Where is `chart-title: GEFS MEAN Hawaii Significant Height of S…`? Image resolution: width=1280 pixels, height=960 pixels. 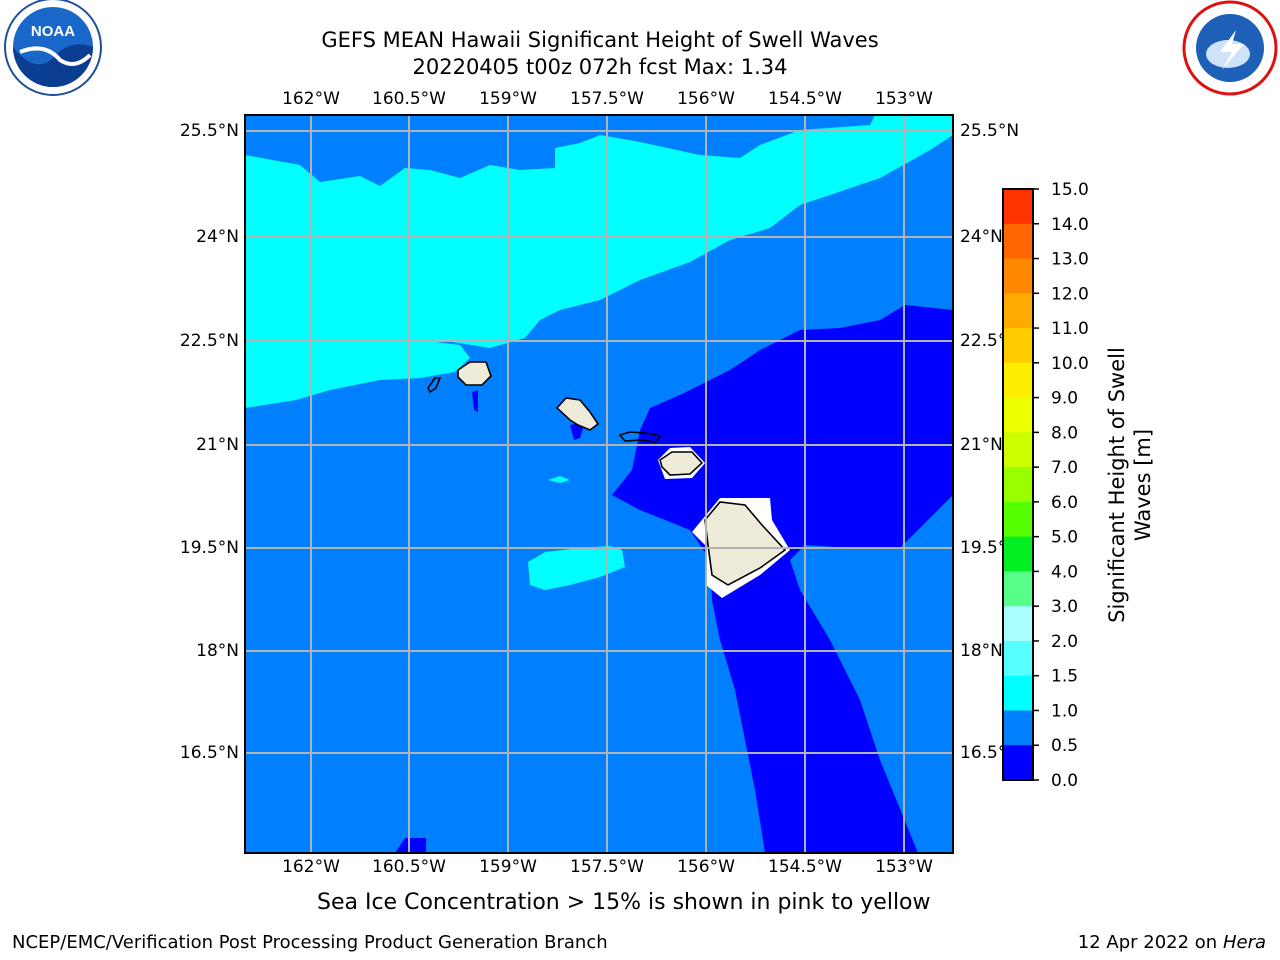 chart-title: GEFS MEAN Hawaii Significant Height of S… is located at coordinates (600, 40).